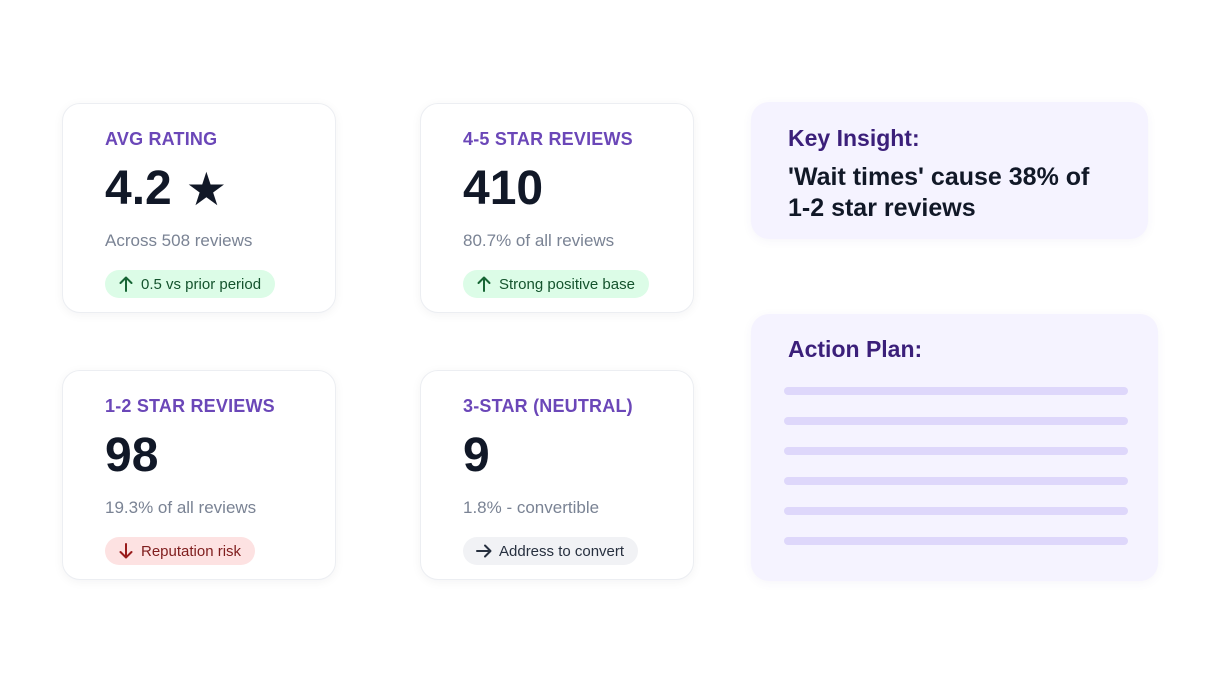  Describe the element at coordinates (201, 284) in the screenshot. I see `badge-text: 0.5 vs prior period` at that location.